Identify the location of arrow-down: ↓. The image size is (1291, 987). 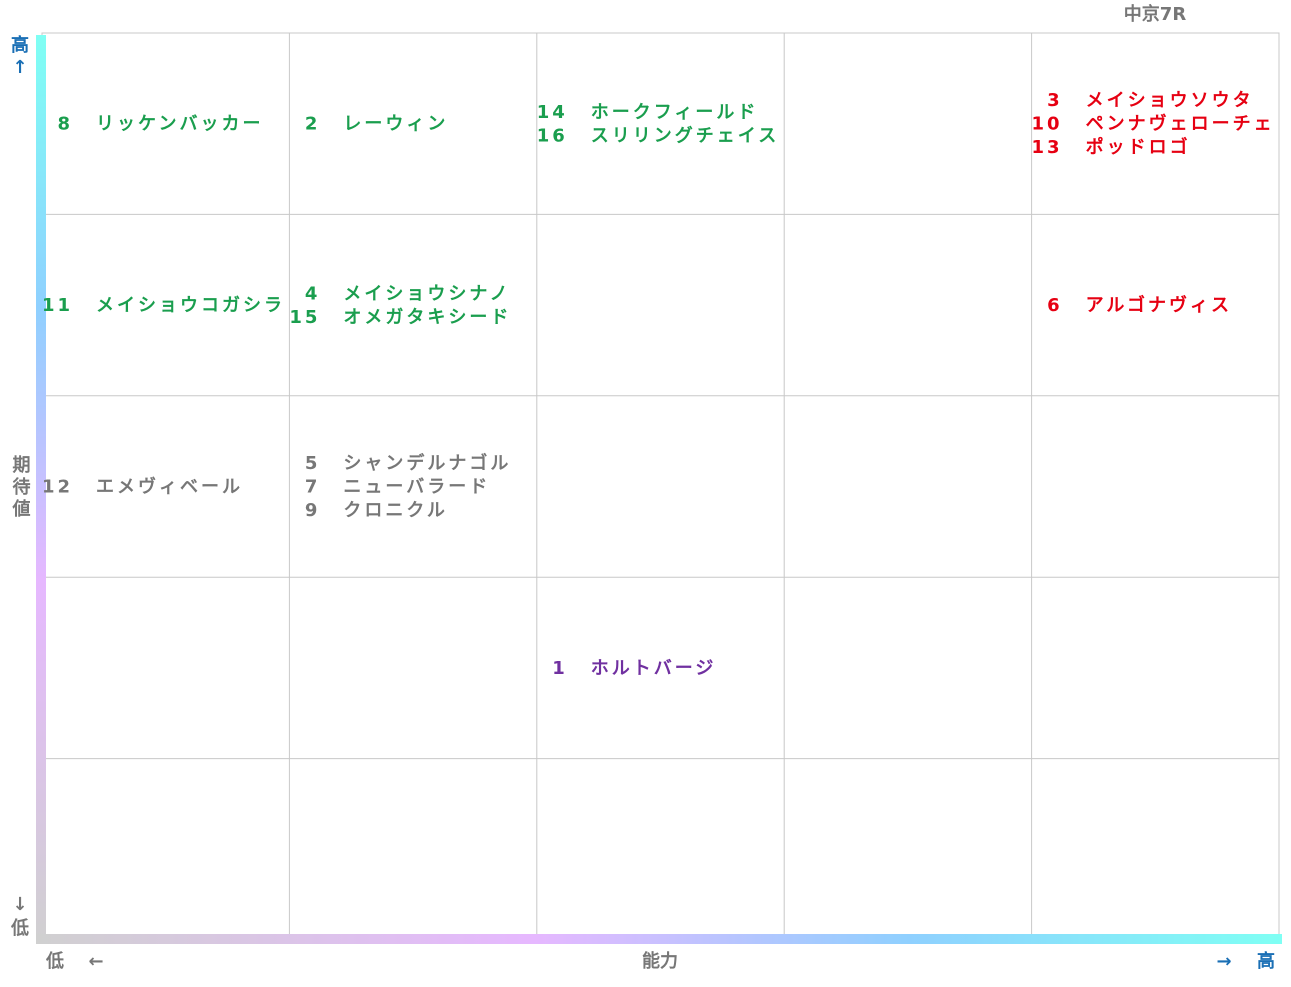
(19, 904).